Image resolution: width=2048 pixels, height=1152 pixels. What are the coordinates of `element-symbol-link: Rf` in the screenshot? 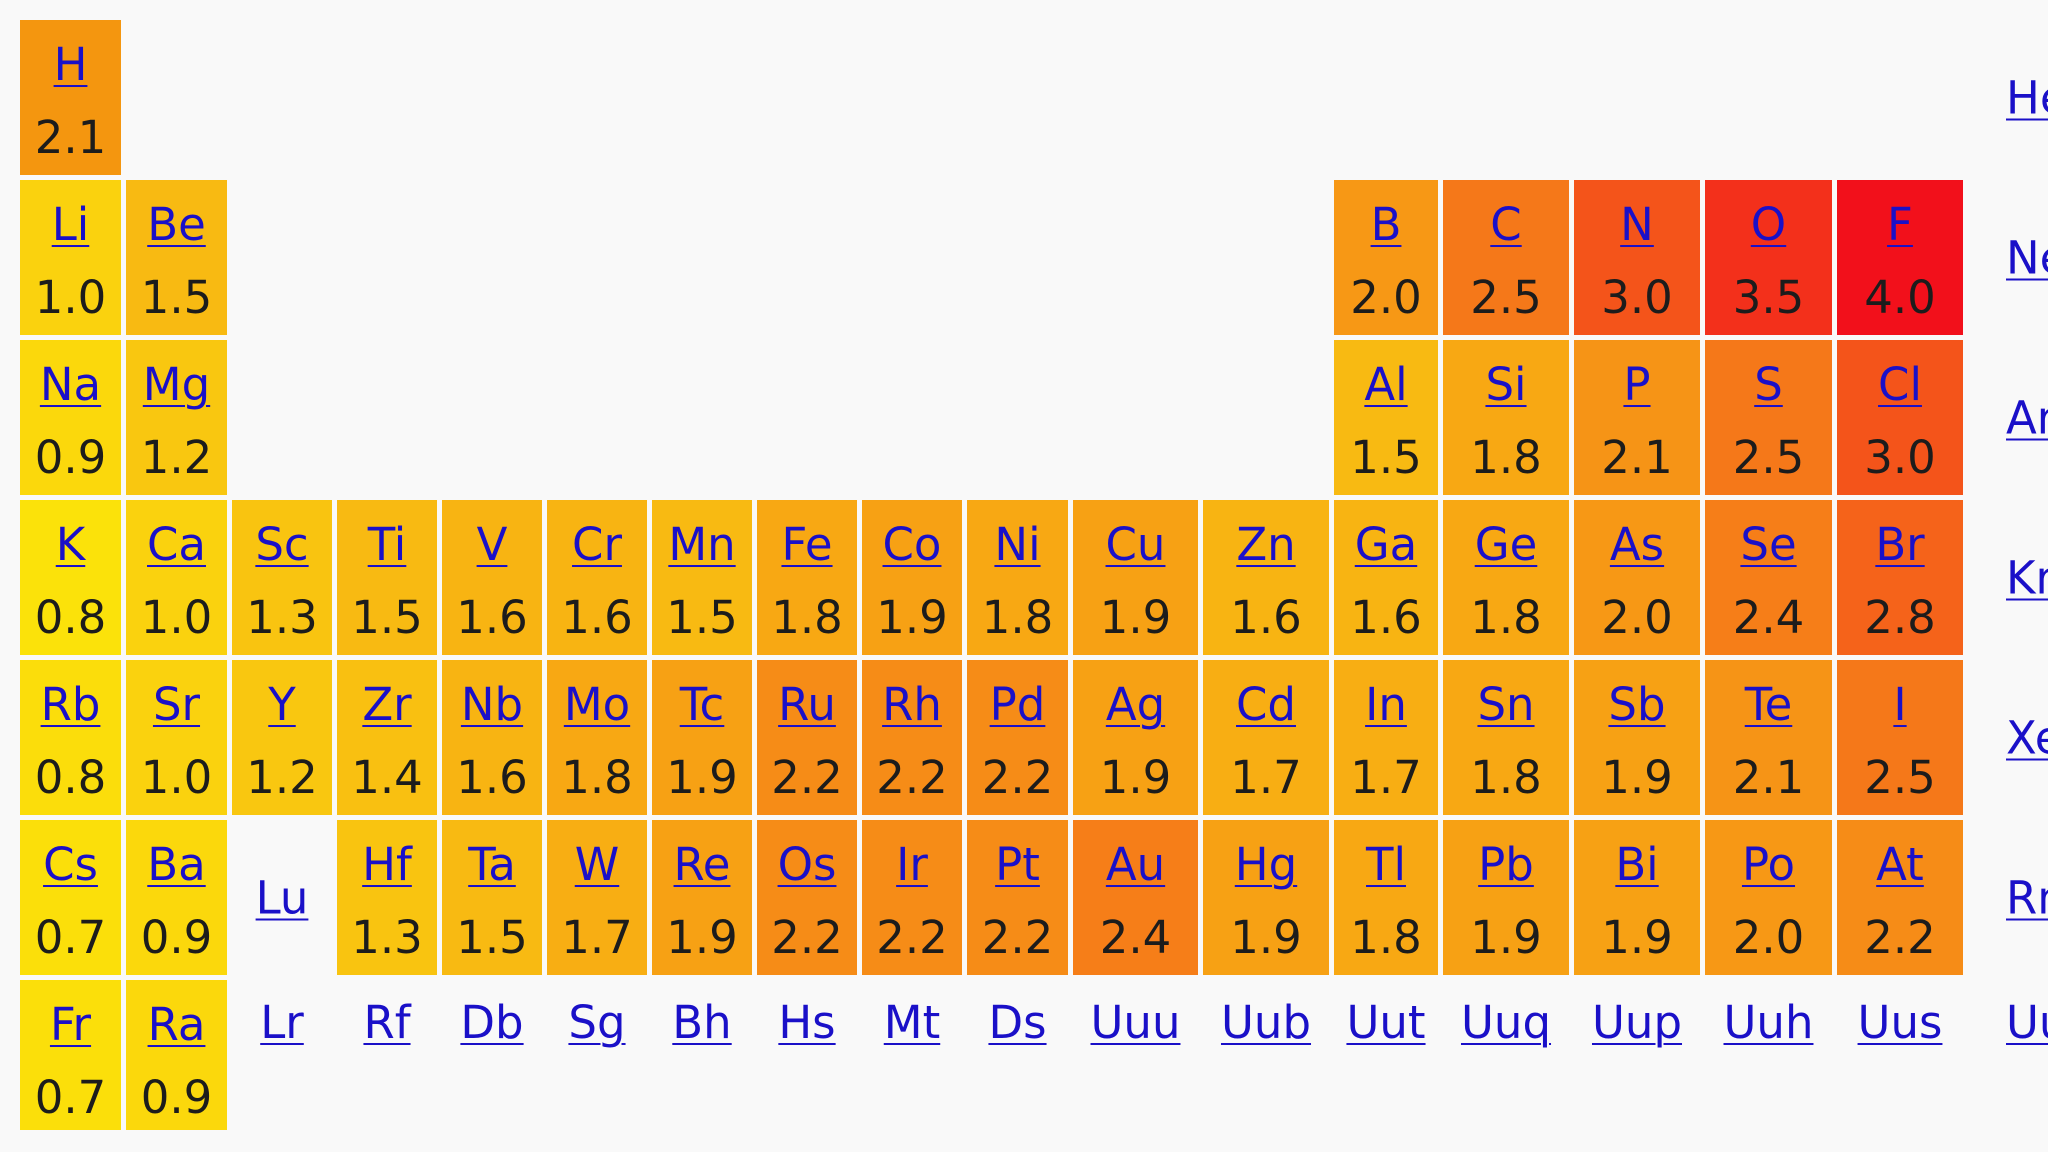 It's located at (387, 1022).